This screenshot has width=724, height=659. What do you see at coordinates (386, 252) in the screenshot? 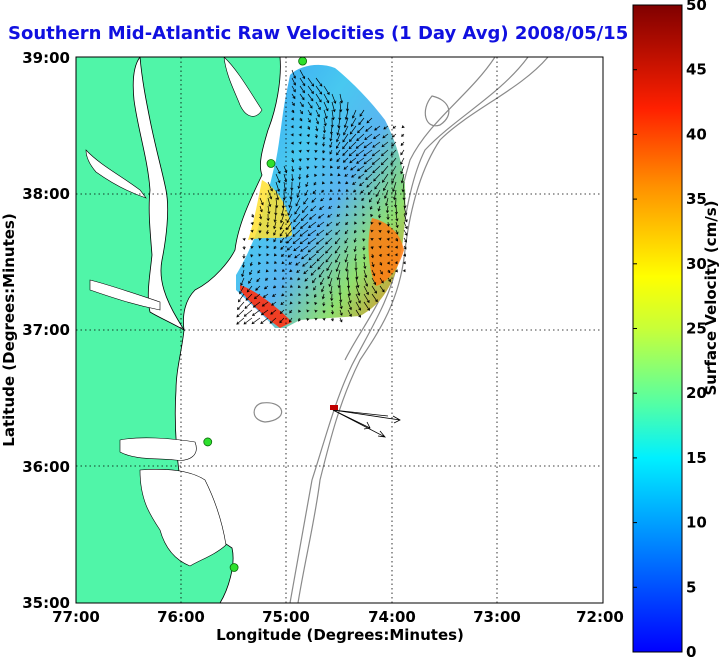
I see `velocity-field-orange-patch` at bounding box center [386, 252].